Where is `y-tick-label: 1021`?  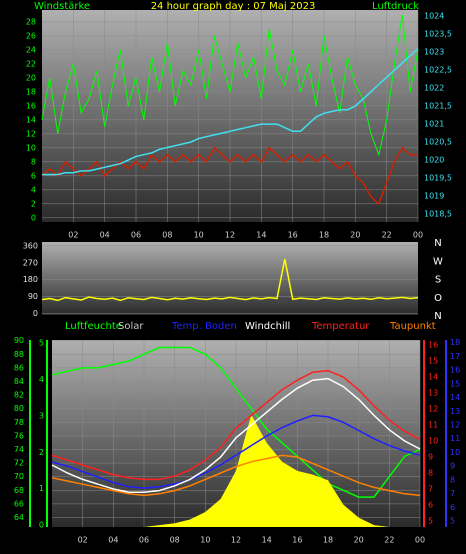 y-tick-label: 1021 is located at coordinates (434, 124).